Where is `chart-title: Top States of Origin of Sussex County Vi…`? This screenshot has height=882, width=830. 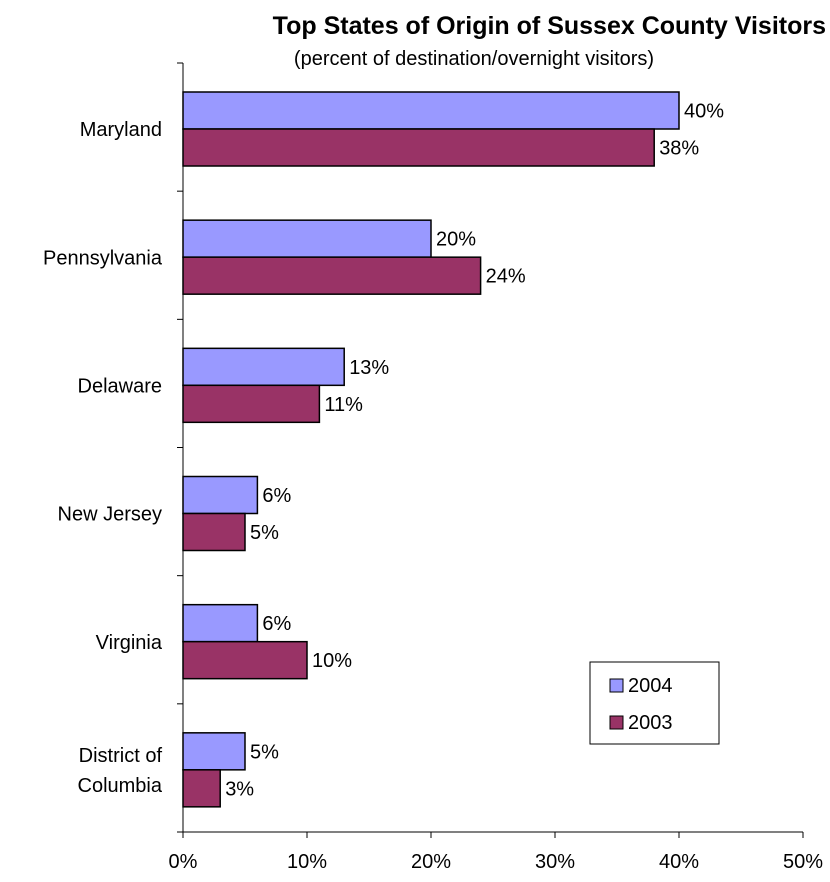
chart-title: Top States of Origin of Sussex County Vi… is located at coordinates (549, 26).